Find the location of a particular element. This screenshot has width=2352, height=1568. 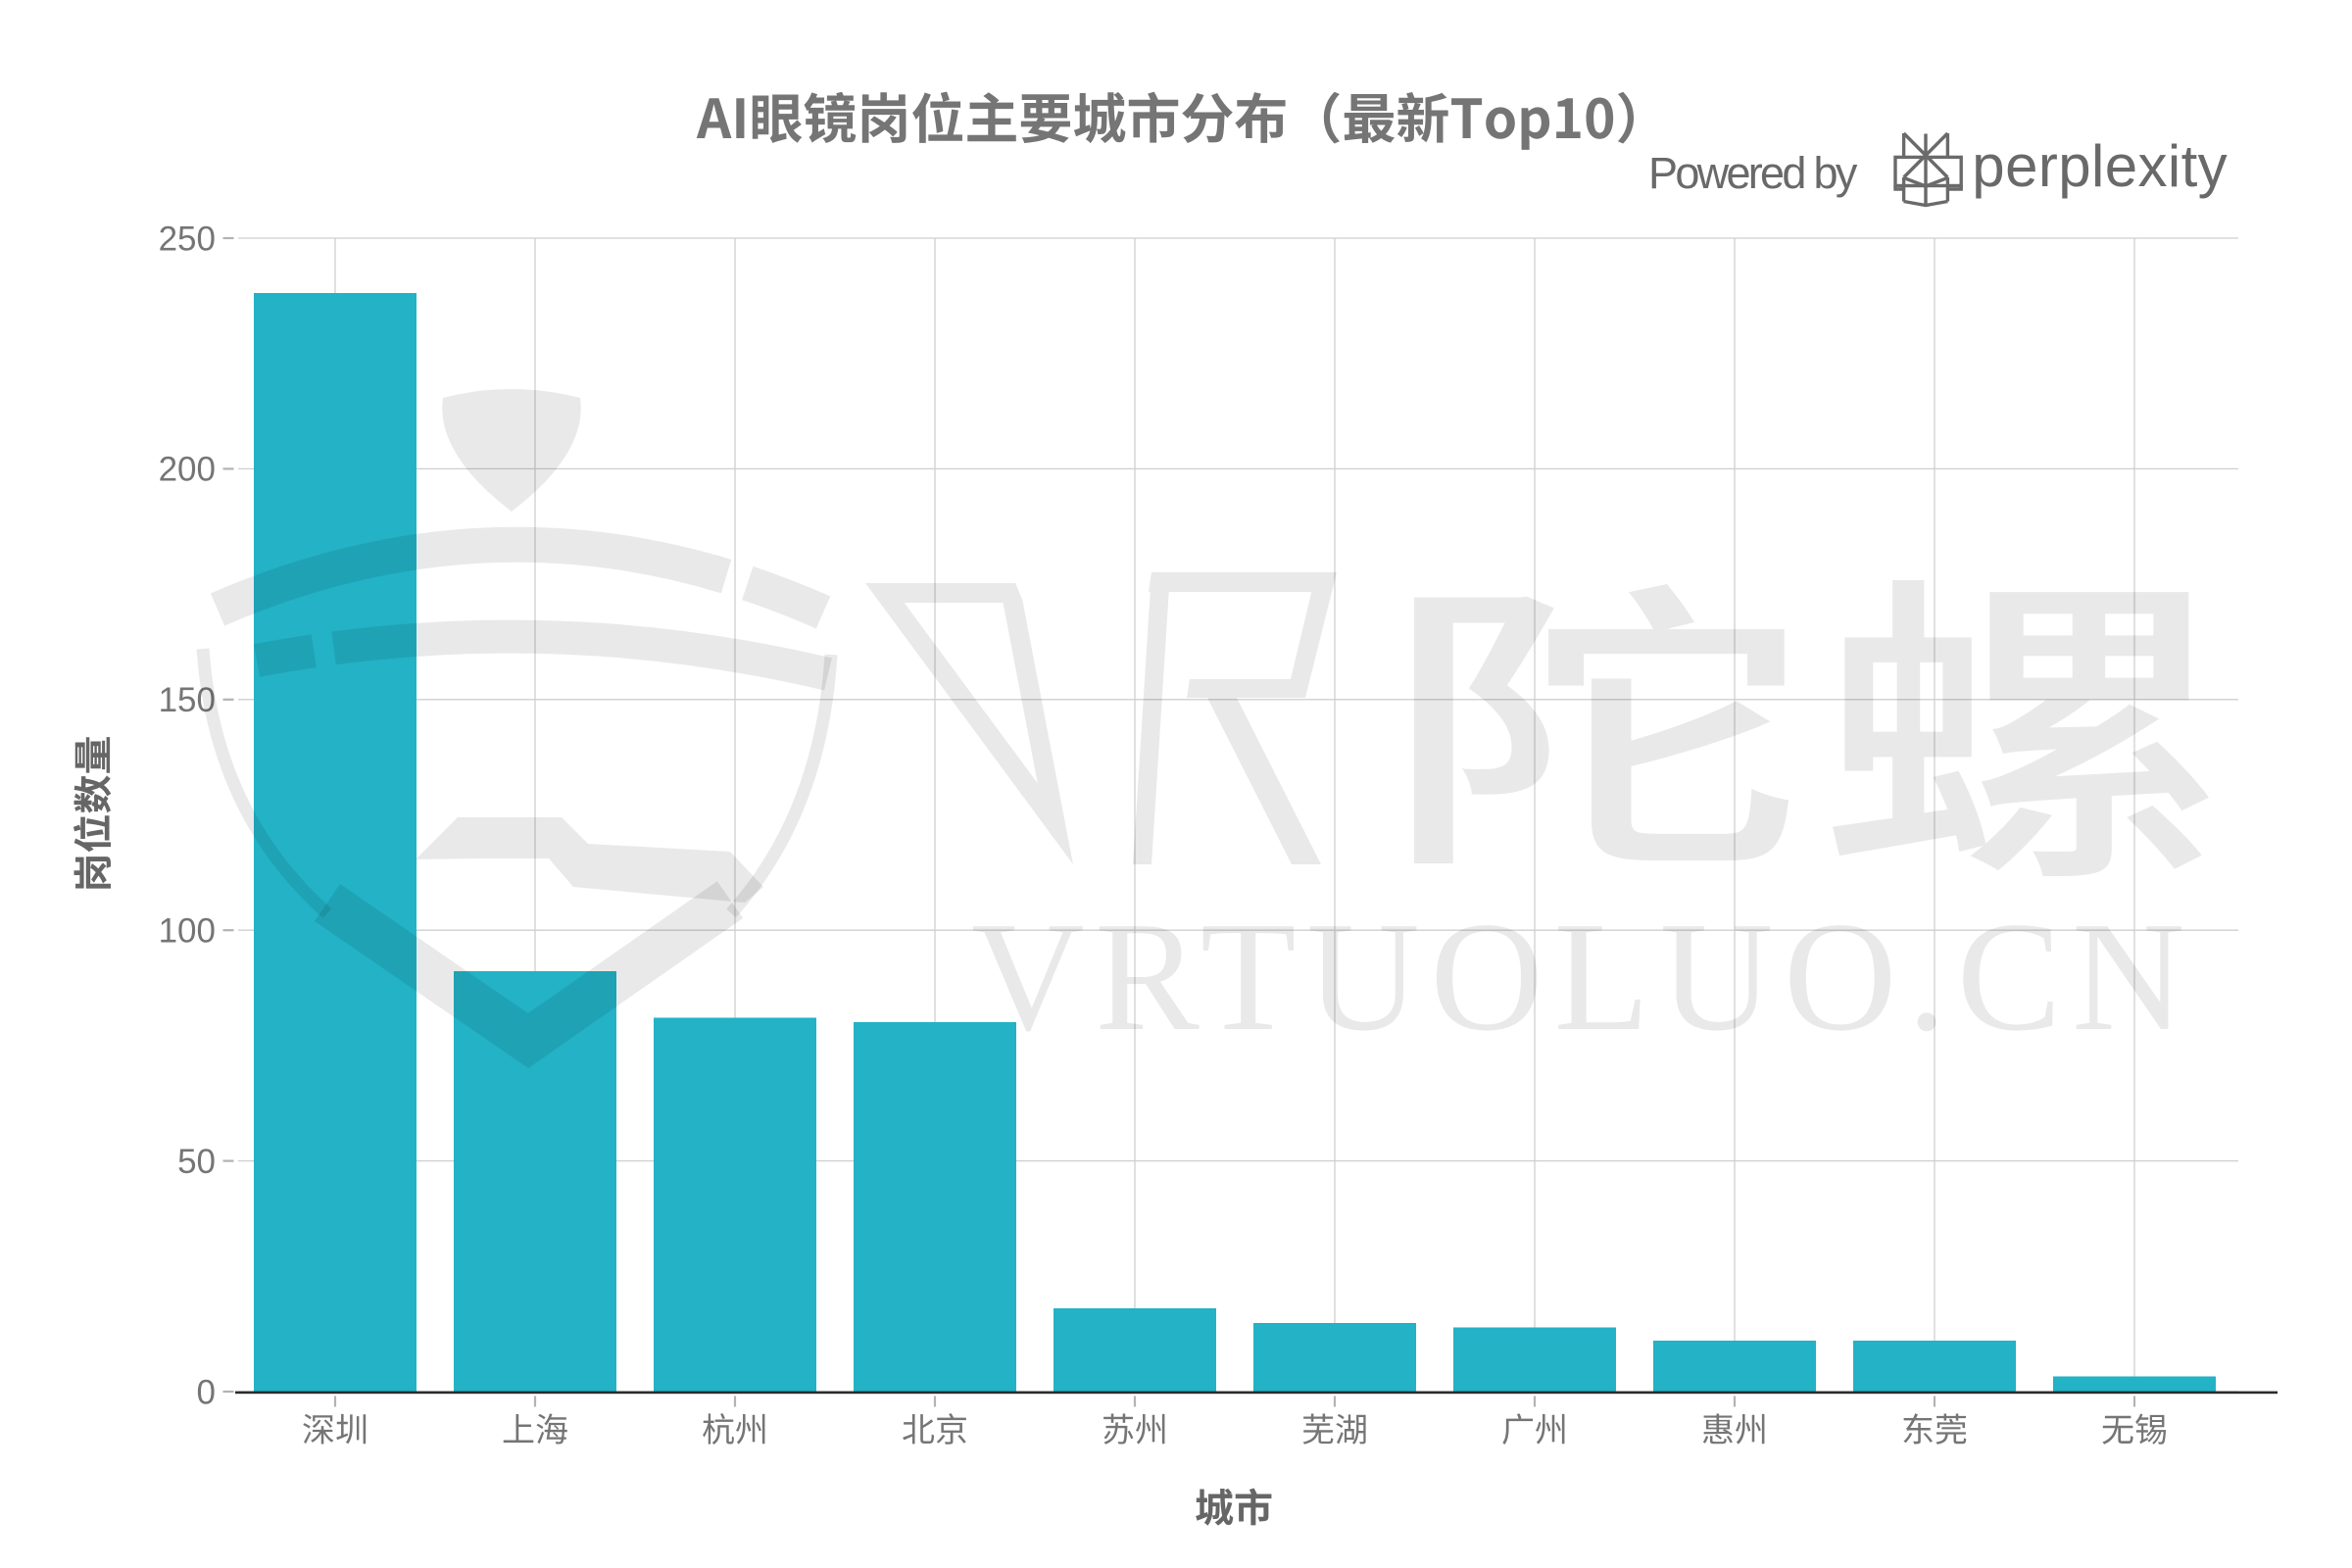

svg-text: 100 is located at coordinates (187, 931).